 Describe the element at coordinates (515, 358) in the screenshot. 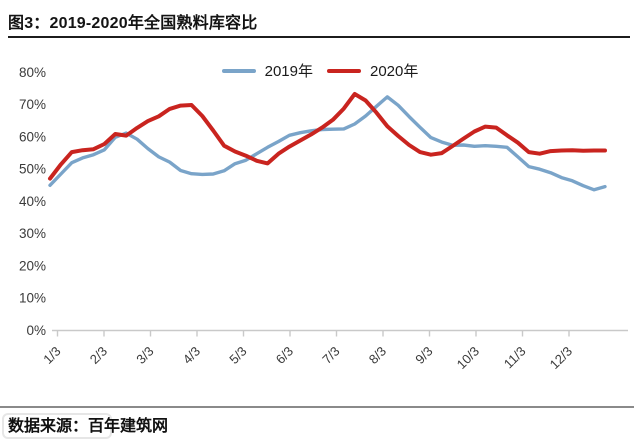

I see `x-tick-label: 11/3` at that location.